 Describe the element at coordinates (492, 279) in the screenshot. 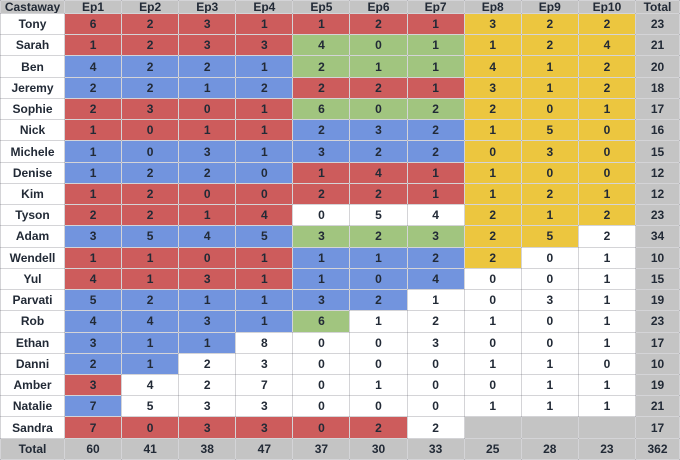

I see `value-cell-ep8: 0` at that location.